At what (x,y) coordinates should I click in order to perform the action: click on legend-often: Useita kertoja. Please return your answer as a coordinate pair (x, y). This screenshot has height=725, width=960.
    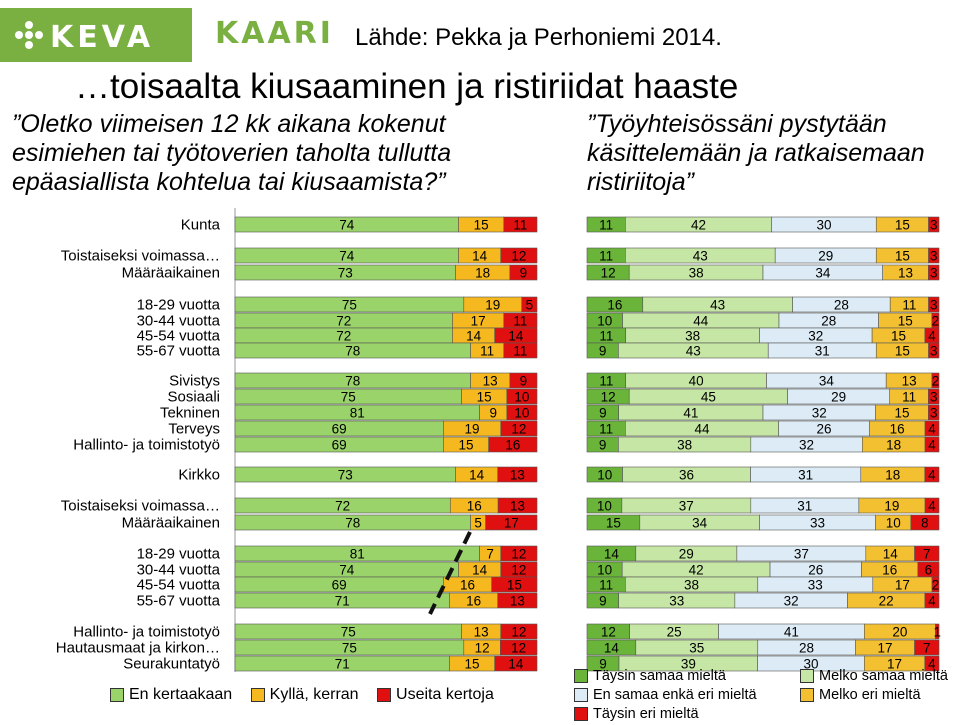
    Looking at the image, I should click on (435, 694).